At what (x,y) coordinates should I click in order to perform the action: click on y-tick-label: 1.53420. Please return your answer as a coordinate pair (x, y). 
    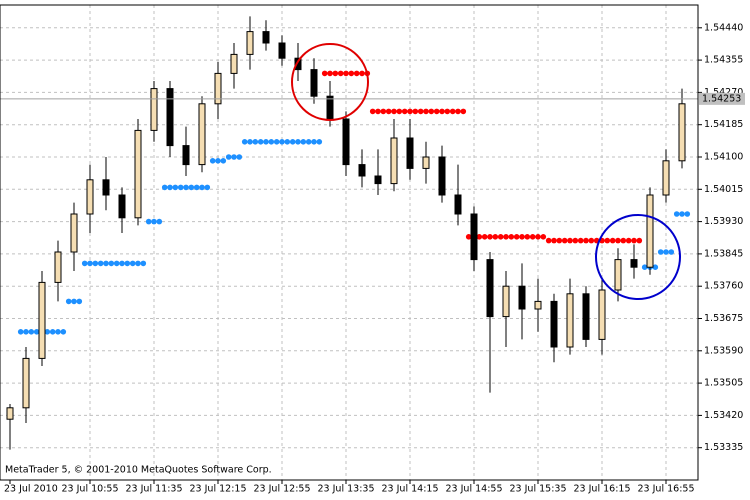
    Looking at the image, I should click on (723, 415).